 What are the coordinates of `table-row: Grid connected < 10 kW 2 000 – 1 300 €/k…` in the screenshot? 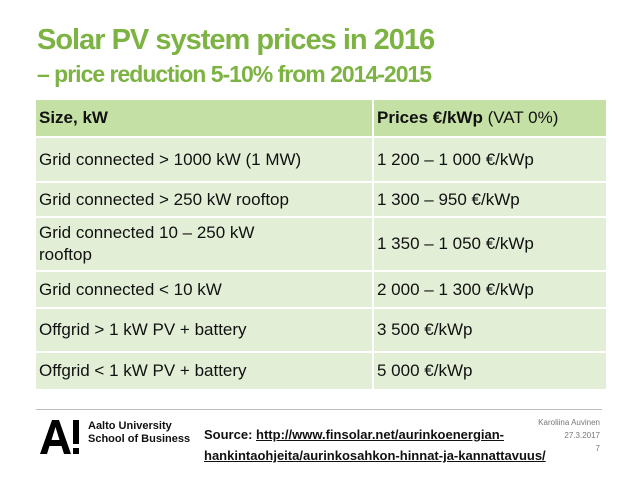 It's located at (321, 290).